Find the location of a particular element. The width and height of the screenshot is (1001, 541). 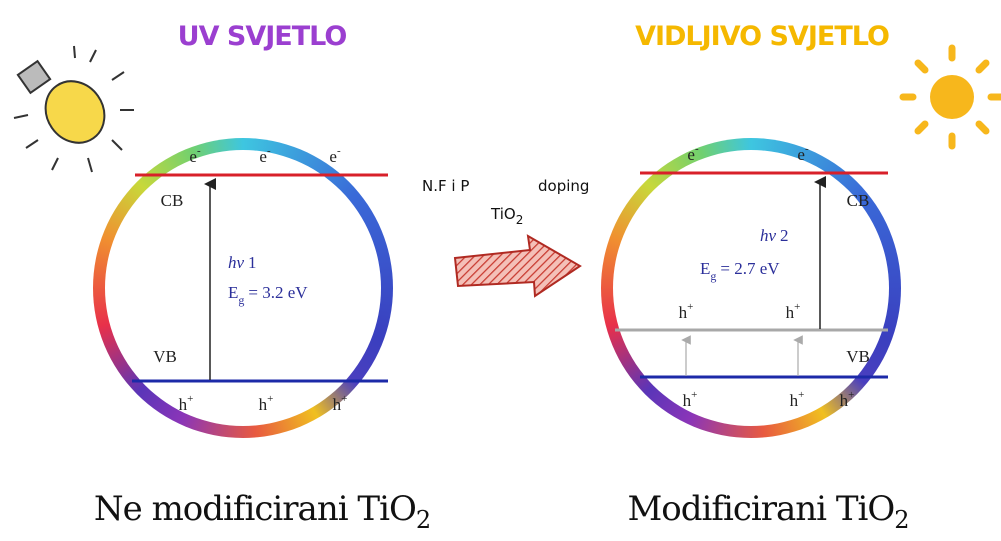

photon-label: hv 1 is located at coordinates (242, 262).